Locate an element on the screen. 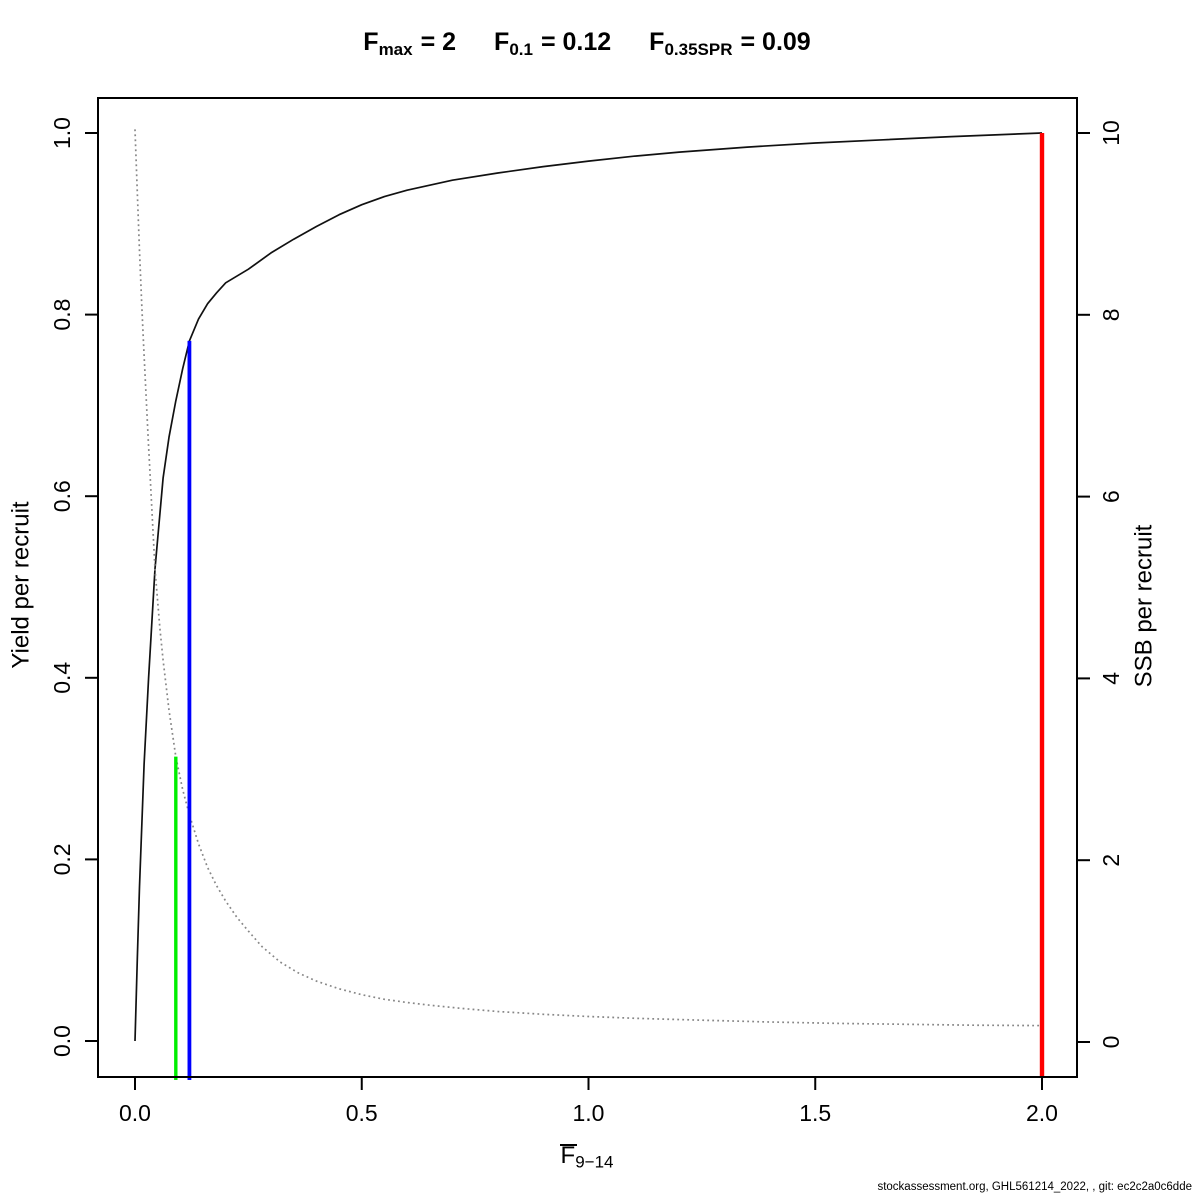 Image resolution: width=1200 pixels, height=1200 pixels. x-tick-label: 2.0 is located at coordinates (1042, 1113).